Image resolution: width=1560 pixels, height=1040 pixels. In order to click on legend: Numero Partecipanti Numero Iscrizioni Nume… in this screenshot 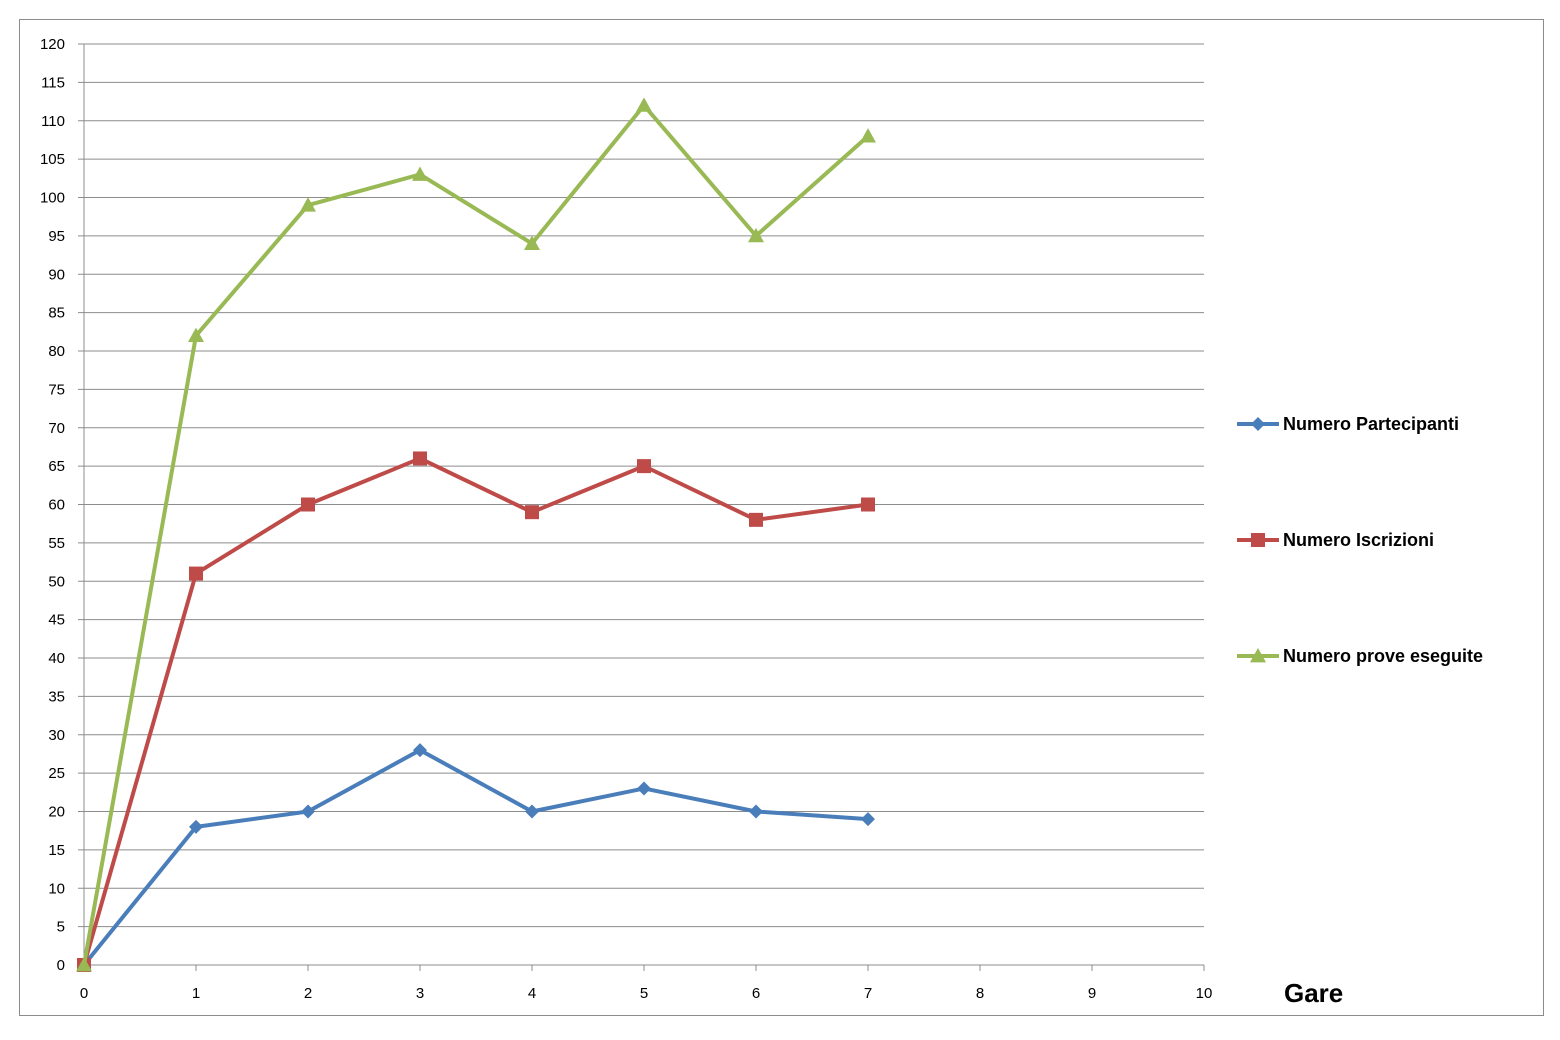, I will do `click(1360, 540)`.